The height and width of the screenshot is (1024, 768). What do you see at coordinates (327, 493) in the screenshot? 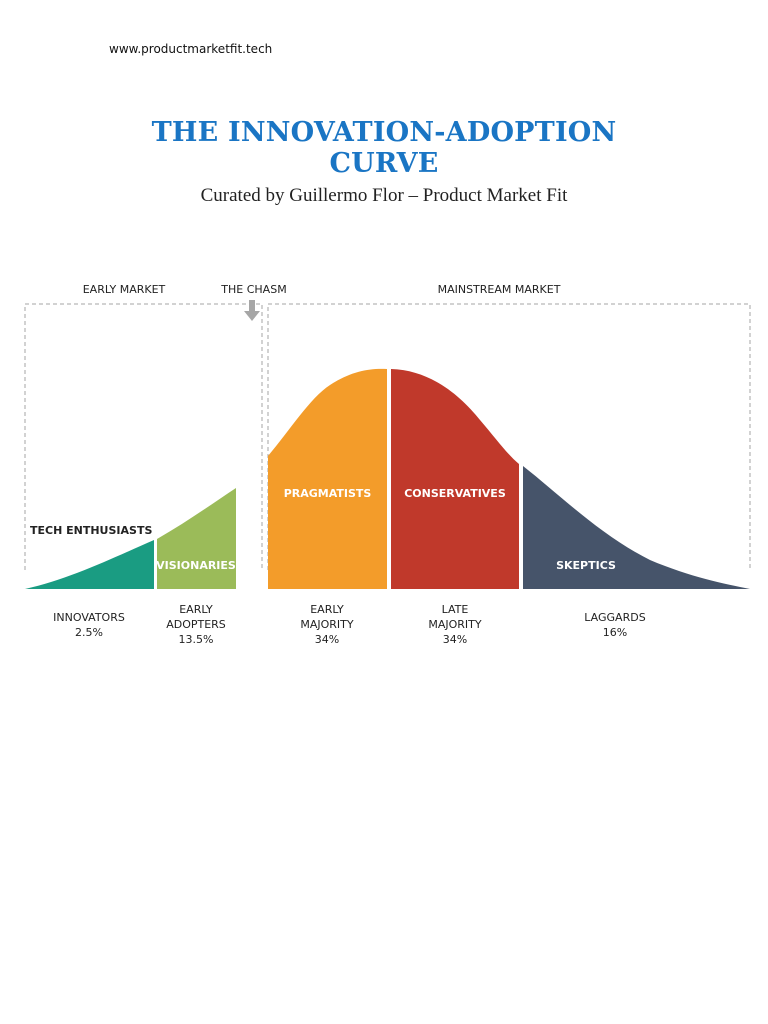
I see `persona-pragmatists: PRAGMATISTS` at bounding box center [327, 493].